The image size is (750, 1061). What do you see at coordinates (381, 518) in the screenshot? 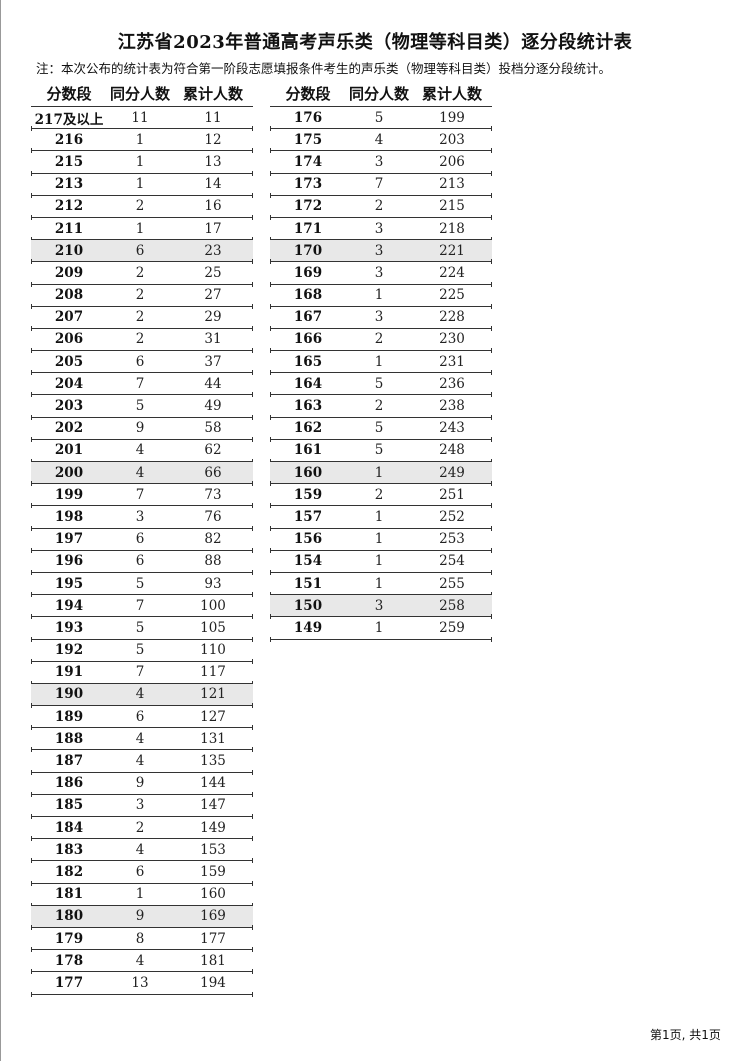
I see `table-row: 157 1 252` at bounding box center [381, 518].